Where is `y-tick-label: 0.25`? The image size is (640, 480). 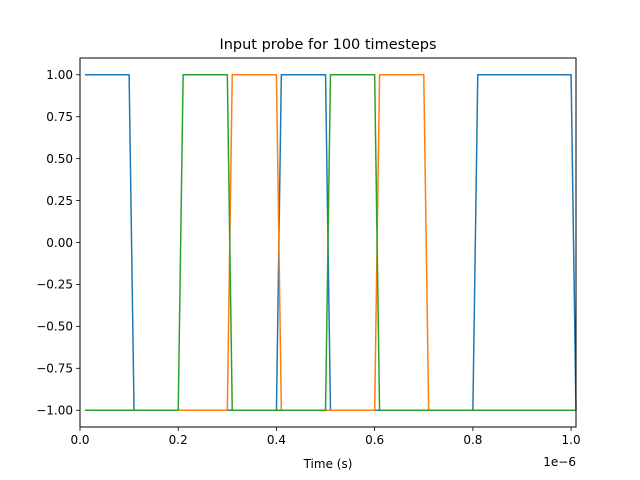 y-tick-label: 0.25 is located at coordinates (59, 201).